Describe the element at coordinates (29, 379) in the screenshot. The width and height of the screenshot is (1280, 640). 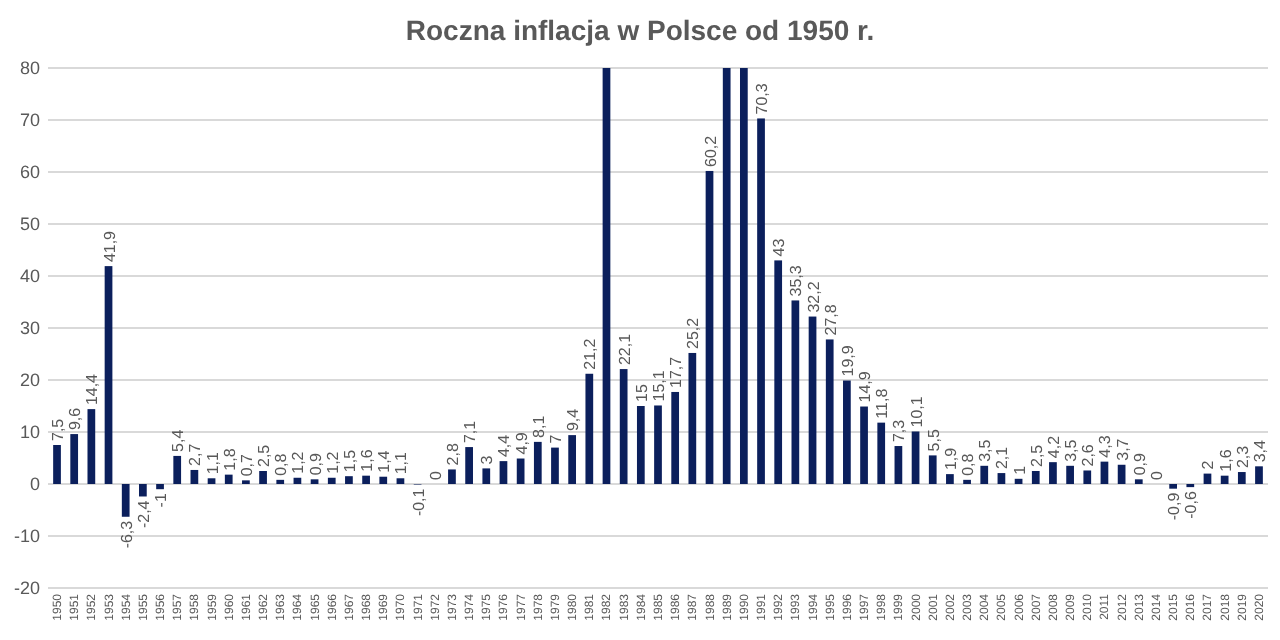
I see `y-tick-label: 20` at that location.